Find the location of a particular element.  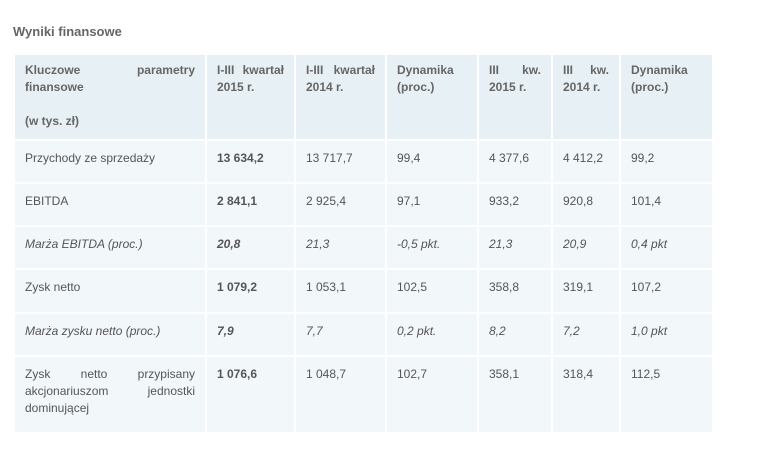

cell-value: 99,2 is located at coordinates (666, 162).